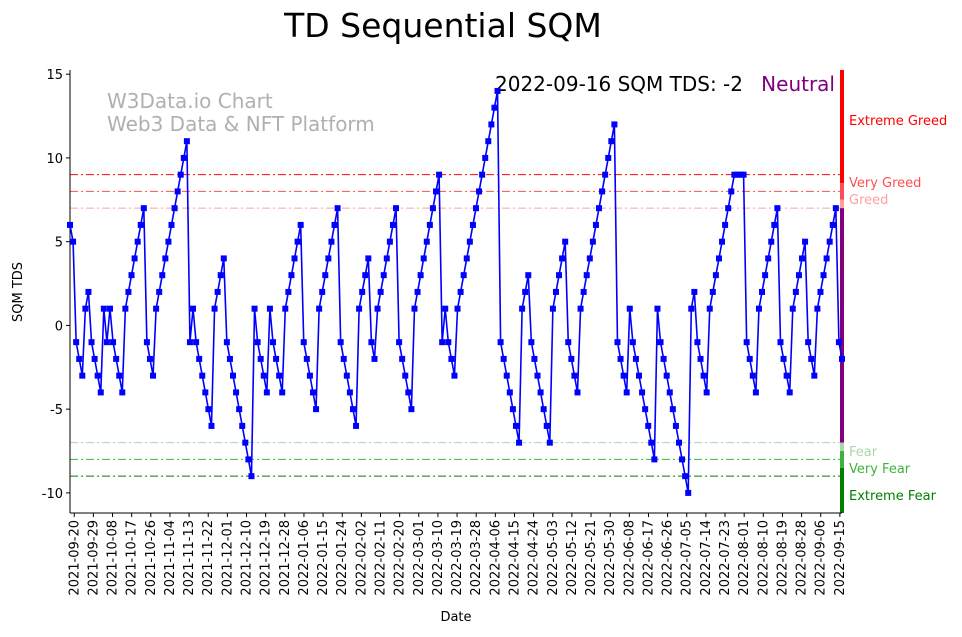  What do you see at coordinates (885, 183) in the screenshot?
I see `threshold-label: Very Greed` at bounding box center [885, 183].